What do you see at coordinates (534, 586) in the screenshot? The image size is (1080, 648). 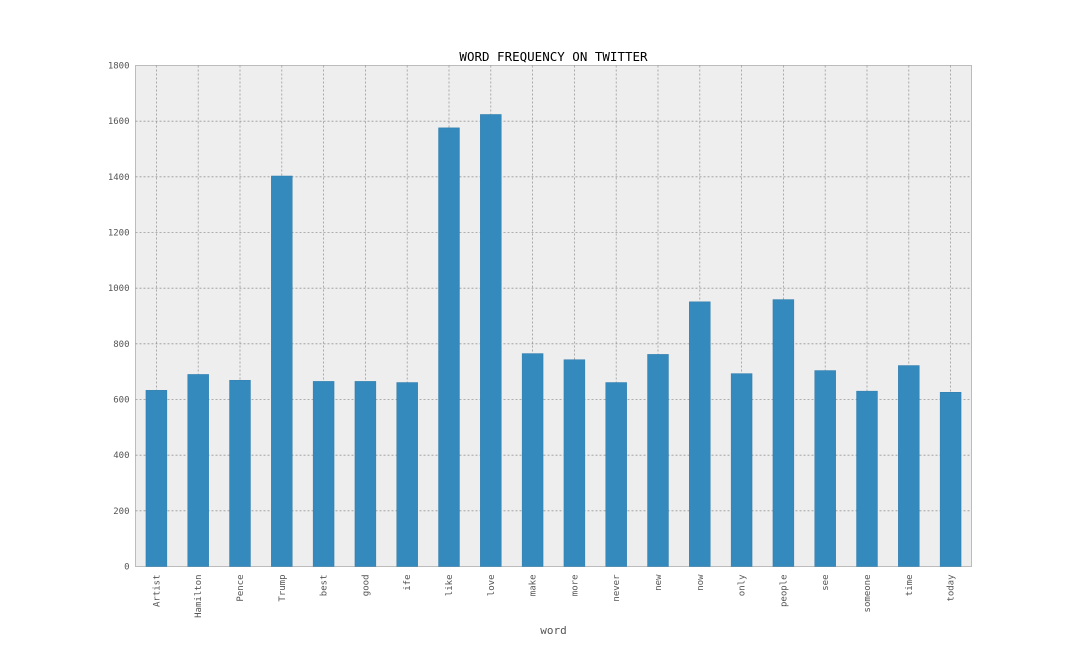 I see `x-tick-label: make` at bounding box center [534, 586].